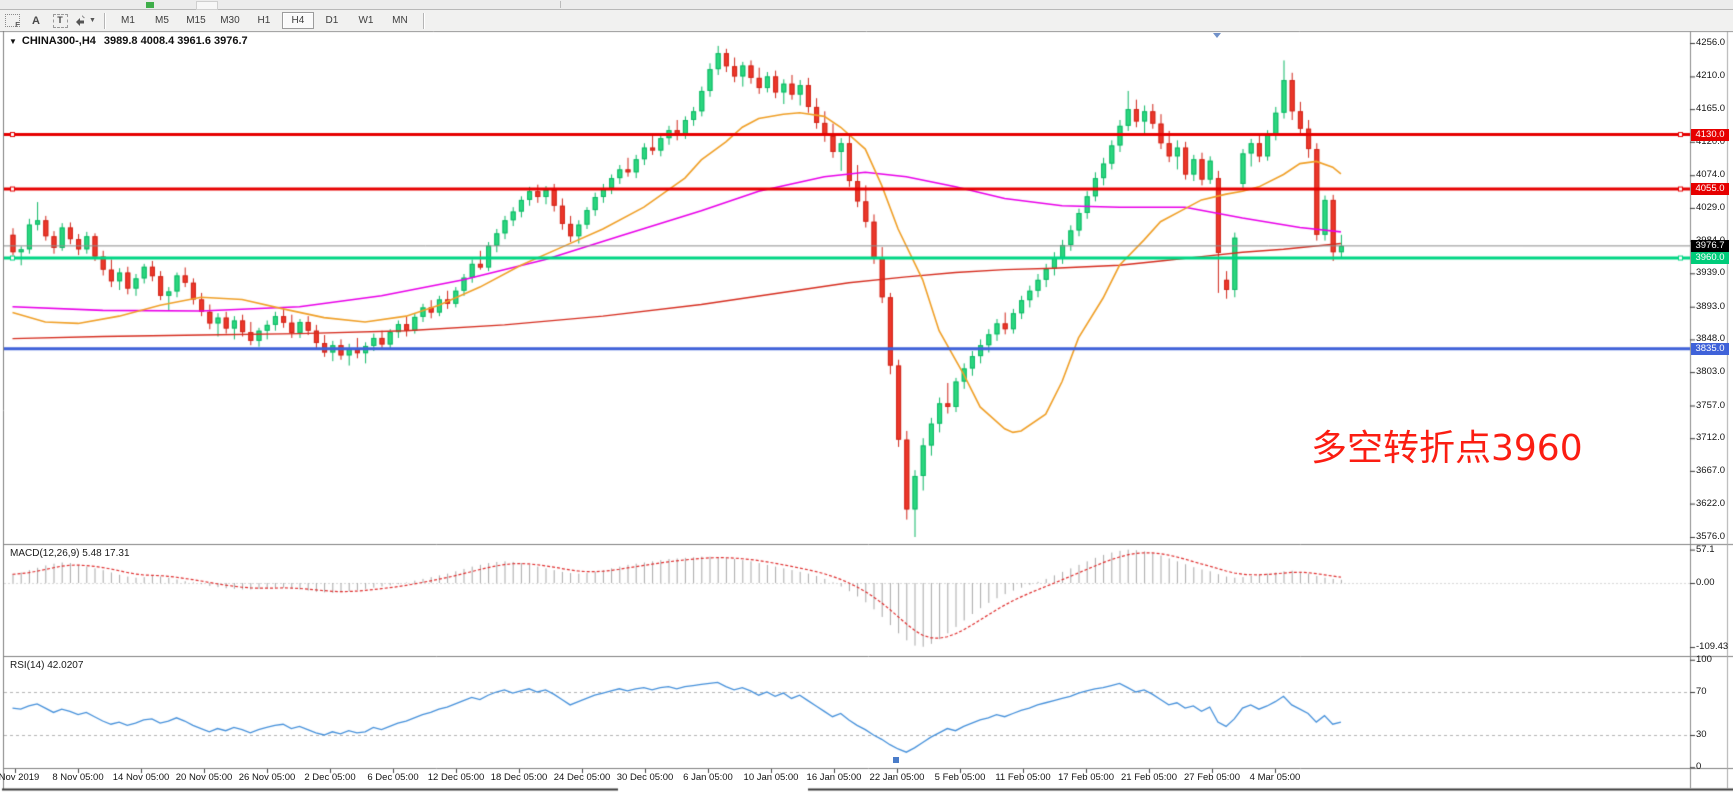  What do you see at coordinates (519, 777) in the screenshot?
I see `date-axis-label: 18 Dec 05:00` at bounding box center [519, 777].